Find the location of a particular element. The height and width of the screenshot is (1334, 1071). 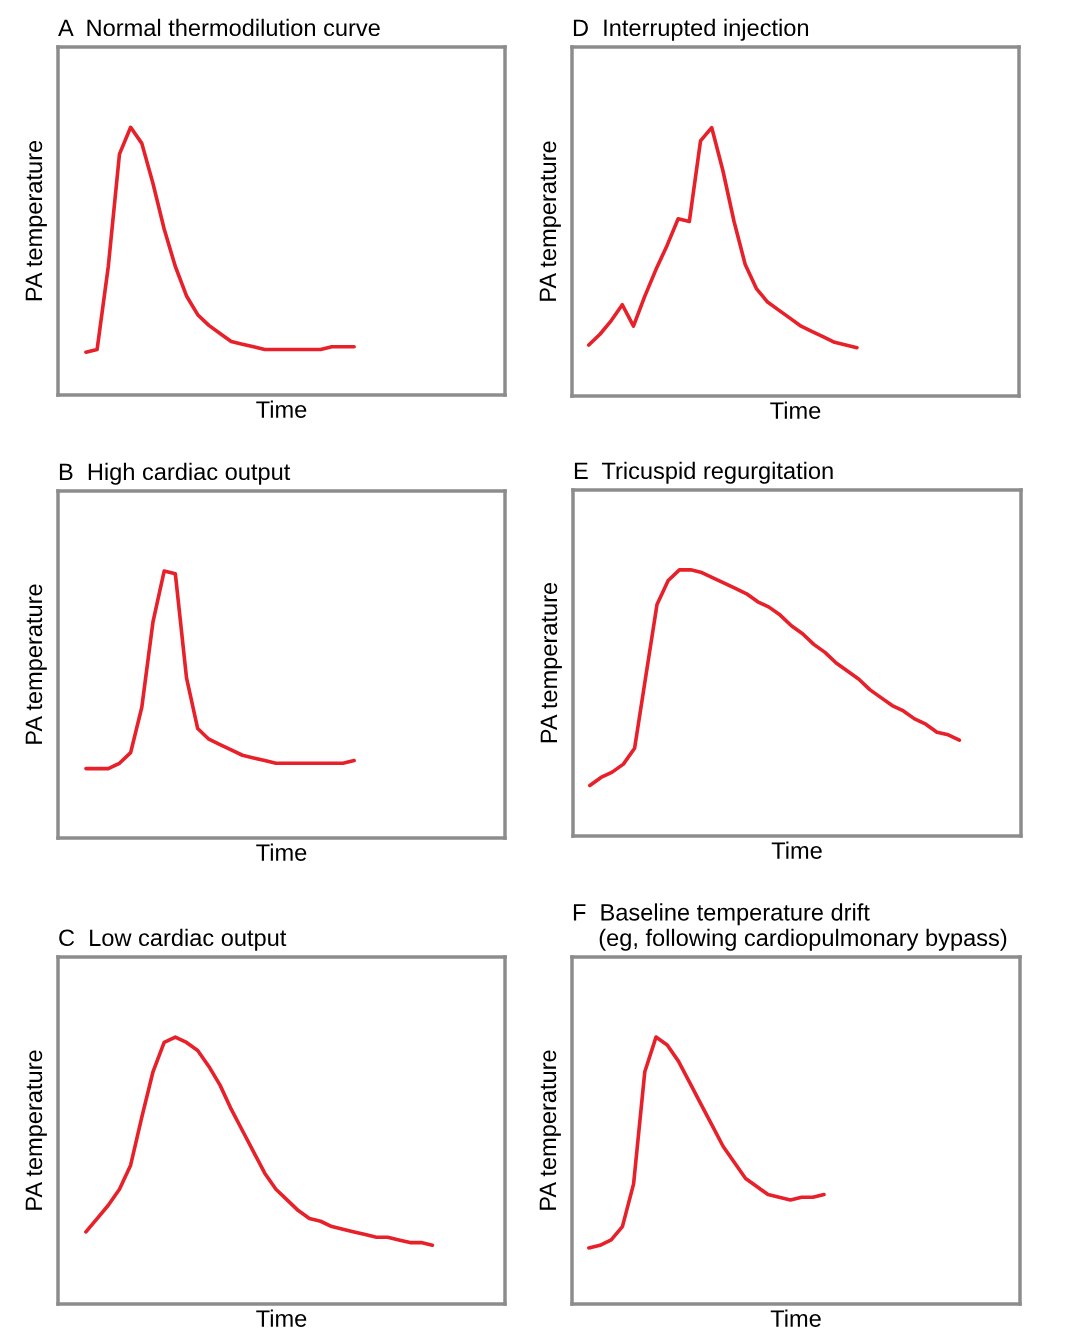

chart-title: B High cardiac output is located at coordinates (175, 473).